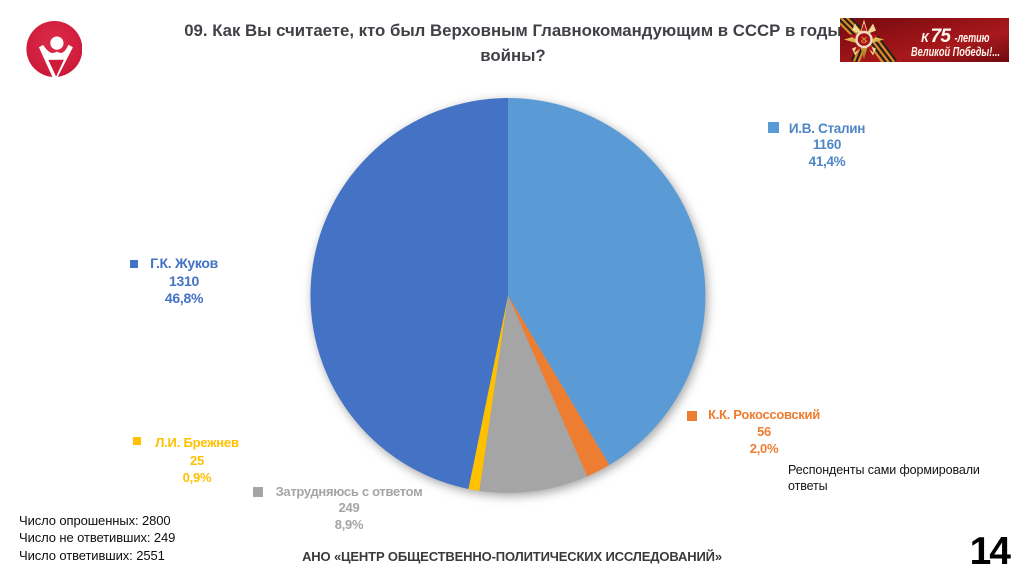 This screenshot has height=576, width=1024. I want to click on svg-text: -летию, so click(972, 38).